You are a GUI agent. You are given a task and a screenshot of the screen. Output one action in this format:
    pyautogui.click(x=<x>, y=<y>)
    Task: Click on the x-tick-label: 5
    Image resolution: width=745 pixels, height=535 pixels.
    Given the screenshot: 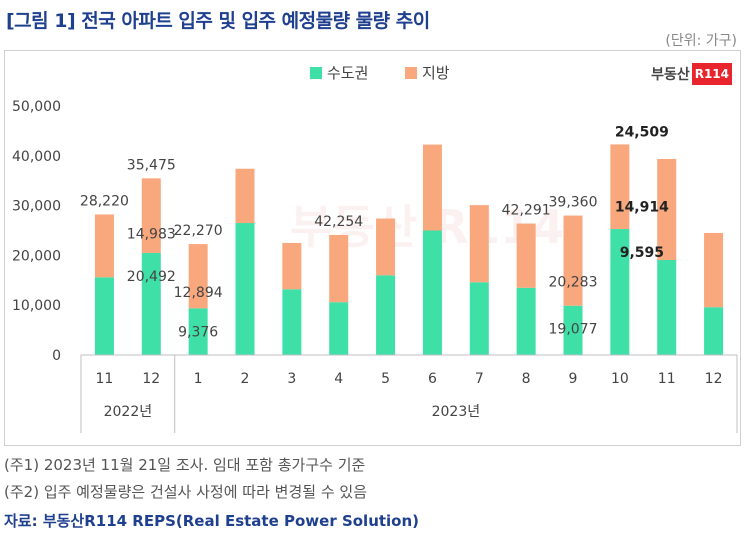 What is the action you would take?
    pyautogui.click(x=385, y=379)
    